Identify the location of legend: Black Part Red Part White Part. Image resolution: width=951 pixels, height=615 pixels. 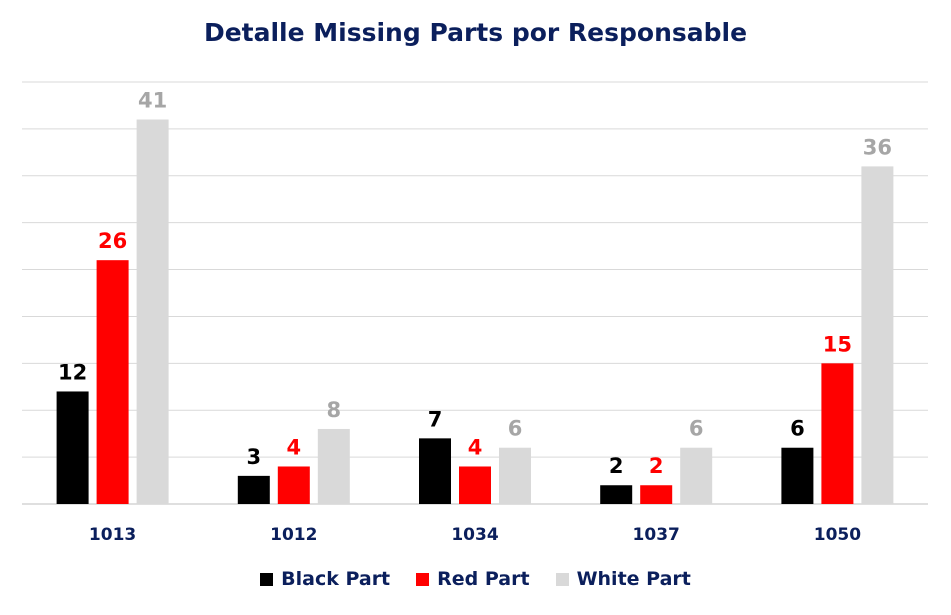
(475, 579).